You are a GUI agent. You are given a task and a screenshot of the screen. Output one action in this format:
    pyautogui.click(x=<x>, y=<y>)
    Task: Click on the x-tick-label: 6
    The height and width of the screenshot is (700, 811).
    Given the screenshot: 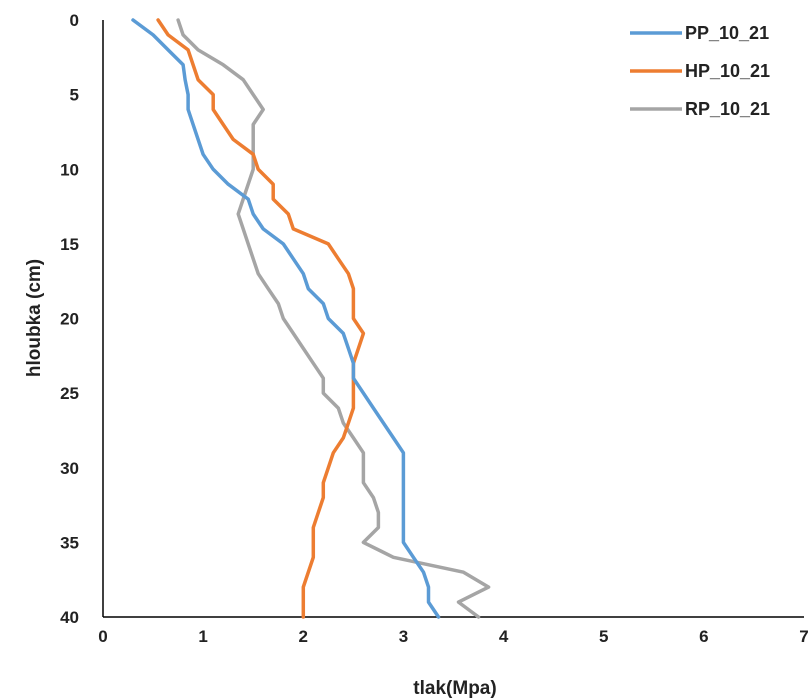 What is the action you would take?
    pyautogui.click(x=703, y=636)
    